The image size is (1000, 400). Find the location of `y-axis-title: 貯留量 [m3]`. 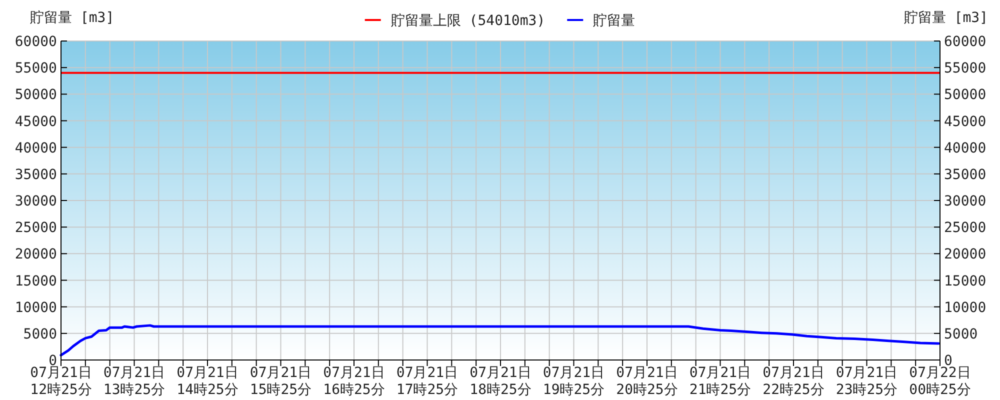

y-axis-title: 貯留量 [m3] is located at coordinates (72, 18).